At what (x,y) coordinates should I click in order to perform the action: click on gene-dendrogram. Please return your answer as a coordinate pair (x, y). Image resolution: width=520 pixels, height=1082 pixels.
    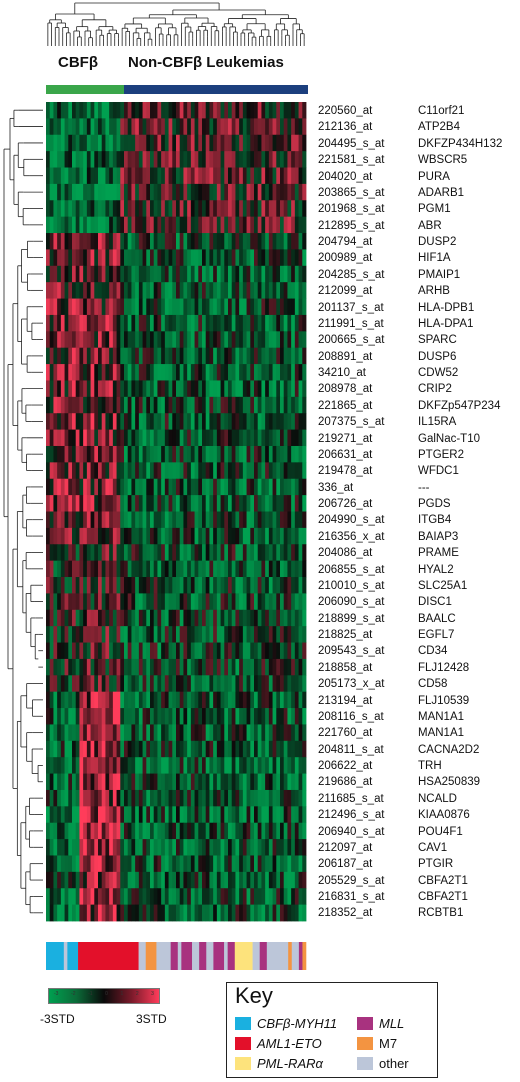
    Looking at the image, I should click on (23, 511).